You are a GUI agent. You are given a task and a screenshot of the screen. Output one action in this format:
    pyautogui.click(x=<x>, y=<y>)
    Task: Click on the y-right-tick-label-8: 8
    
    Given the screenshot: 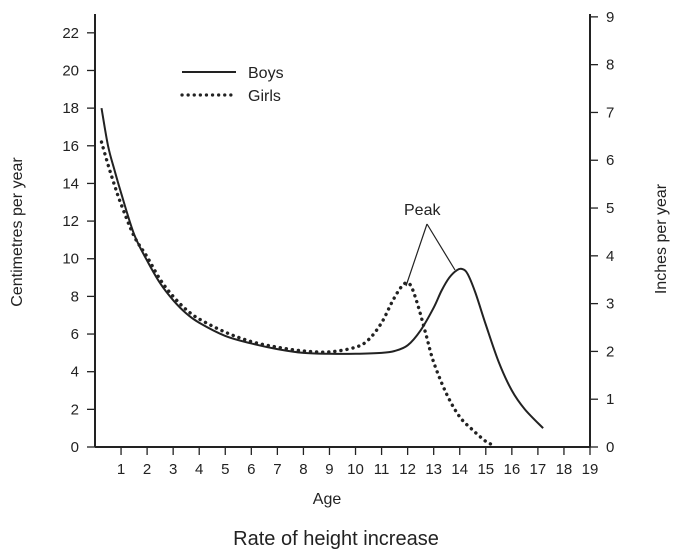 What is the action you would take?
    pyautogui.click(x=610, y=65)
    